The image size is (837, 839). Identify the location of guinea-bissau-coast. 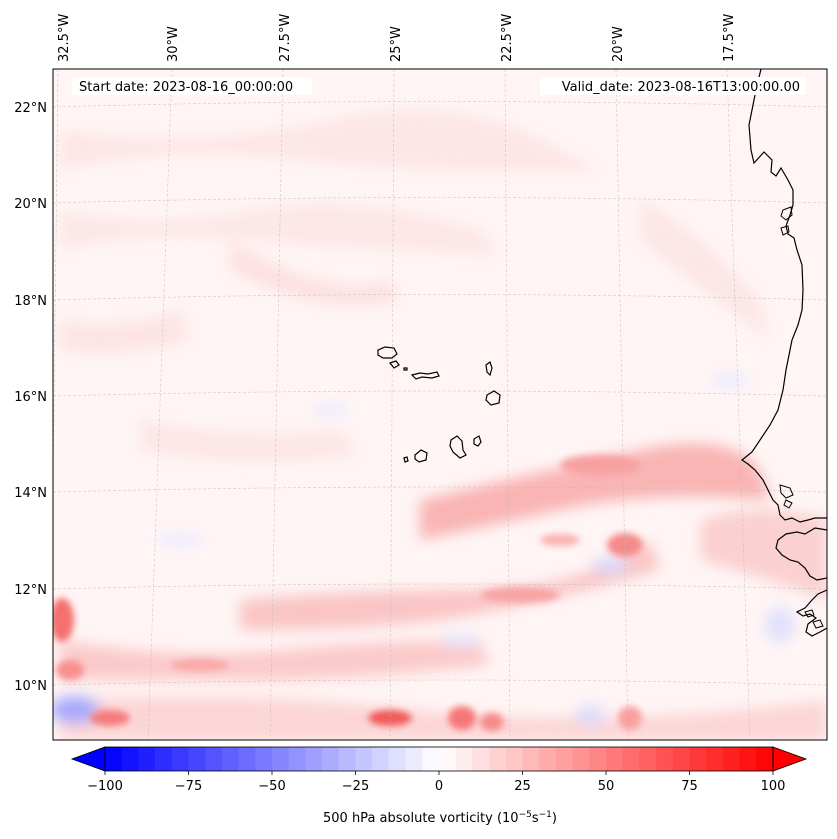
(811, 613).